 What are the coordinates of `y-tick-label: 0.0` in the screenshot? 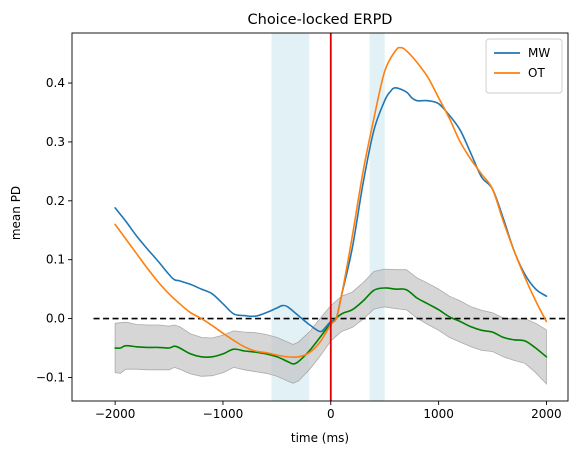 It's located at (55, 319).